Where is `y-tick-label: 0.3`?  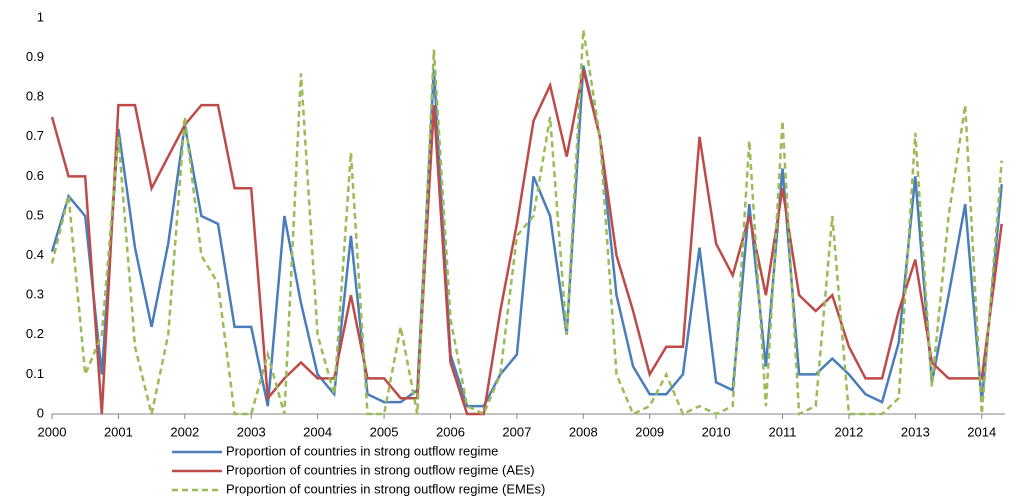
y-tick-label: 0.3 is located at coordinates (35, 294).